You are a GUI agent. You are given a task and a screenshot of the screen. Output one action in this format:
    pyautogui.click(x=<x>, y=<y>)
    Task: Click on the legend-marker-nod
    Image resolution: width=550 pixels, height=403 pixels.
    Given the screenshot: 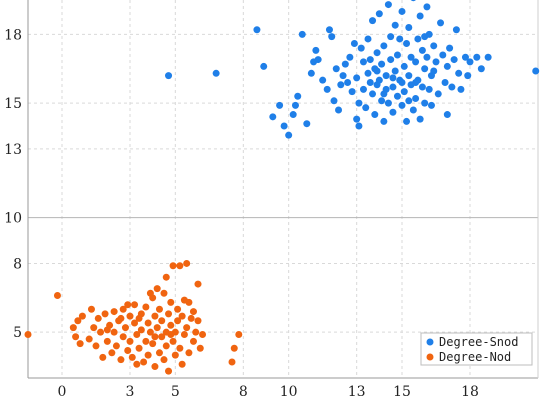 What is the action you would take?
    pyautogui.click(x=430, y=357)
    